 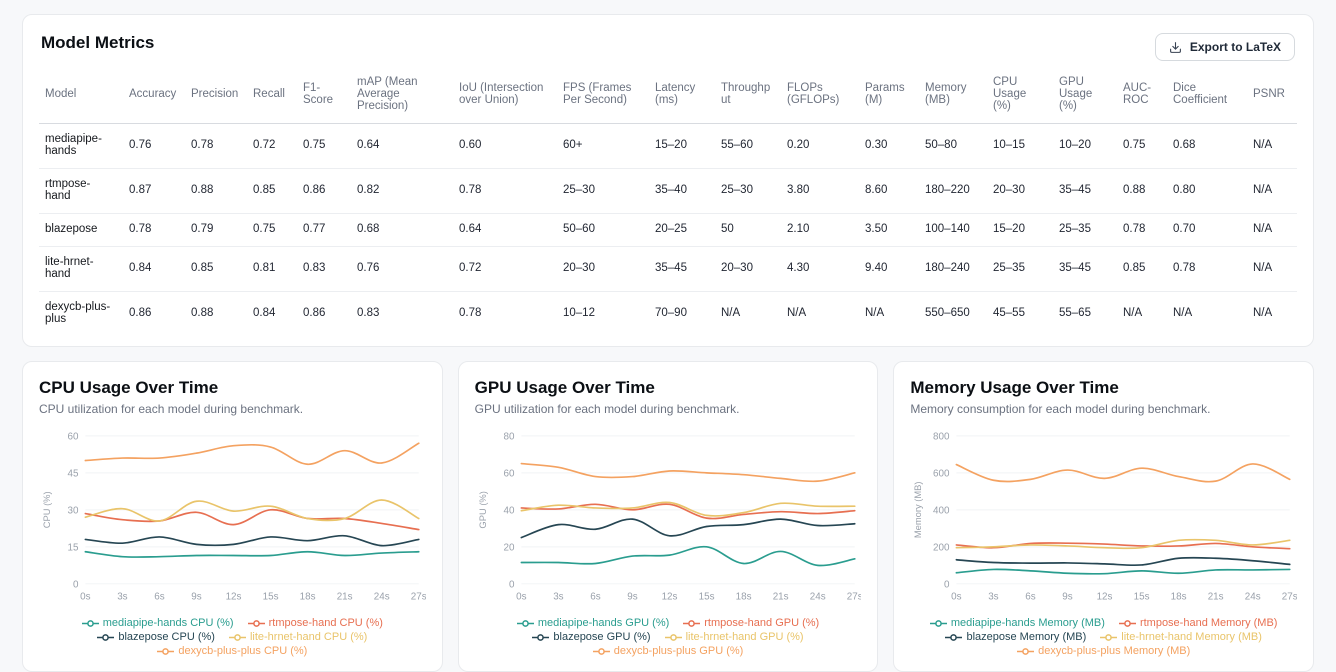 What do you see at coordinates (1031, 597) in the screenshot?
I see `x-tick-label: 6s` at bounding box center [1031, 597].